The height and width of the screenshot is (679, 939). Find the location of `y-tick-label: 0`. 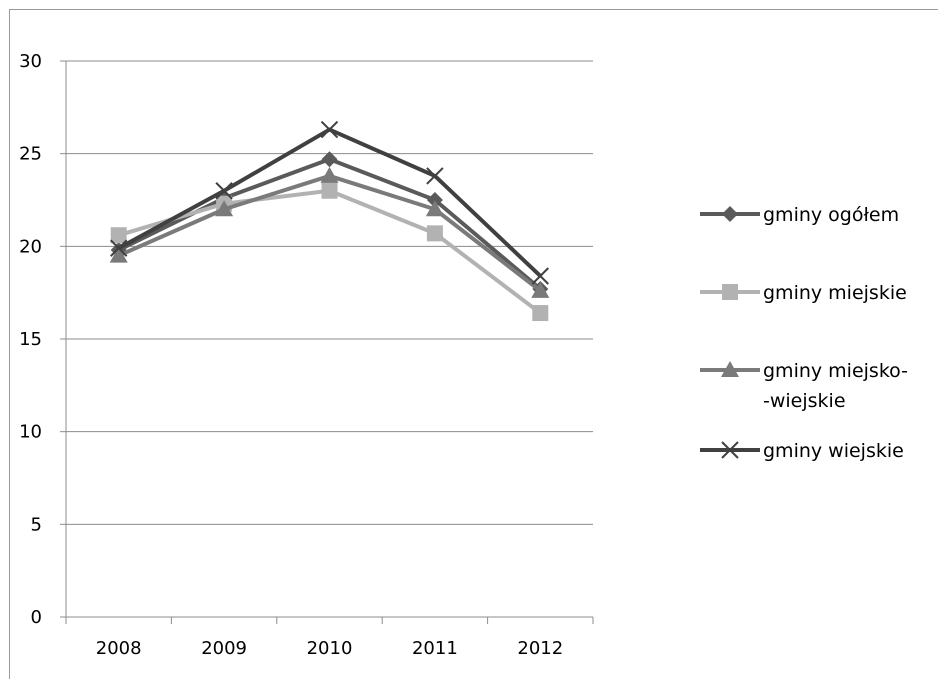

y-tick-label: 0 is located at coordinates (36, 617).